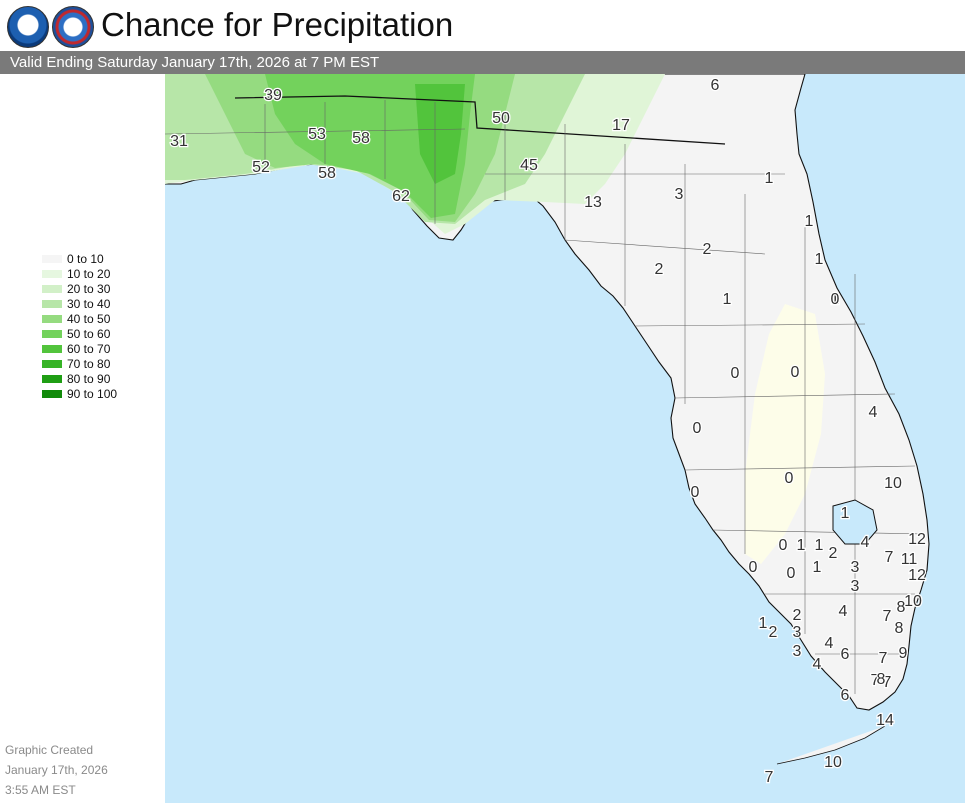 The height and width of the screenshot is (803, 965). I want to click on florida-keys, so click(831, 745).